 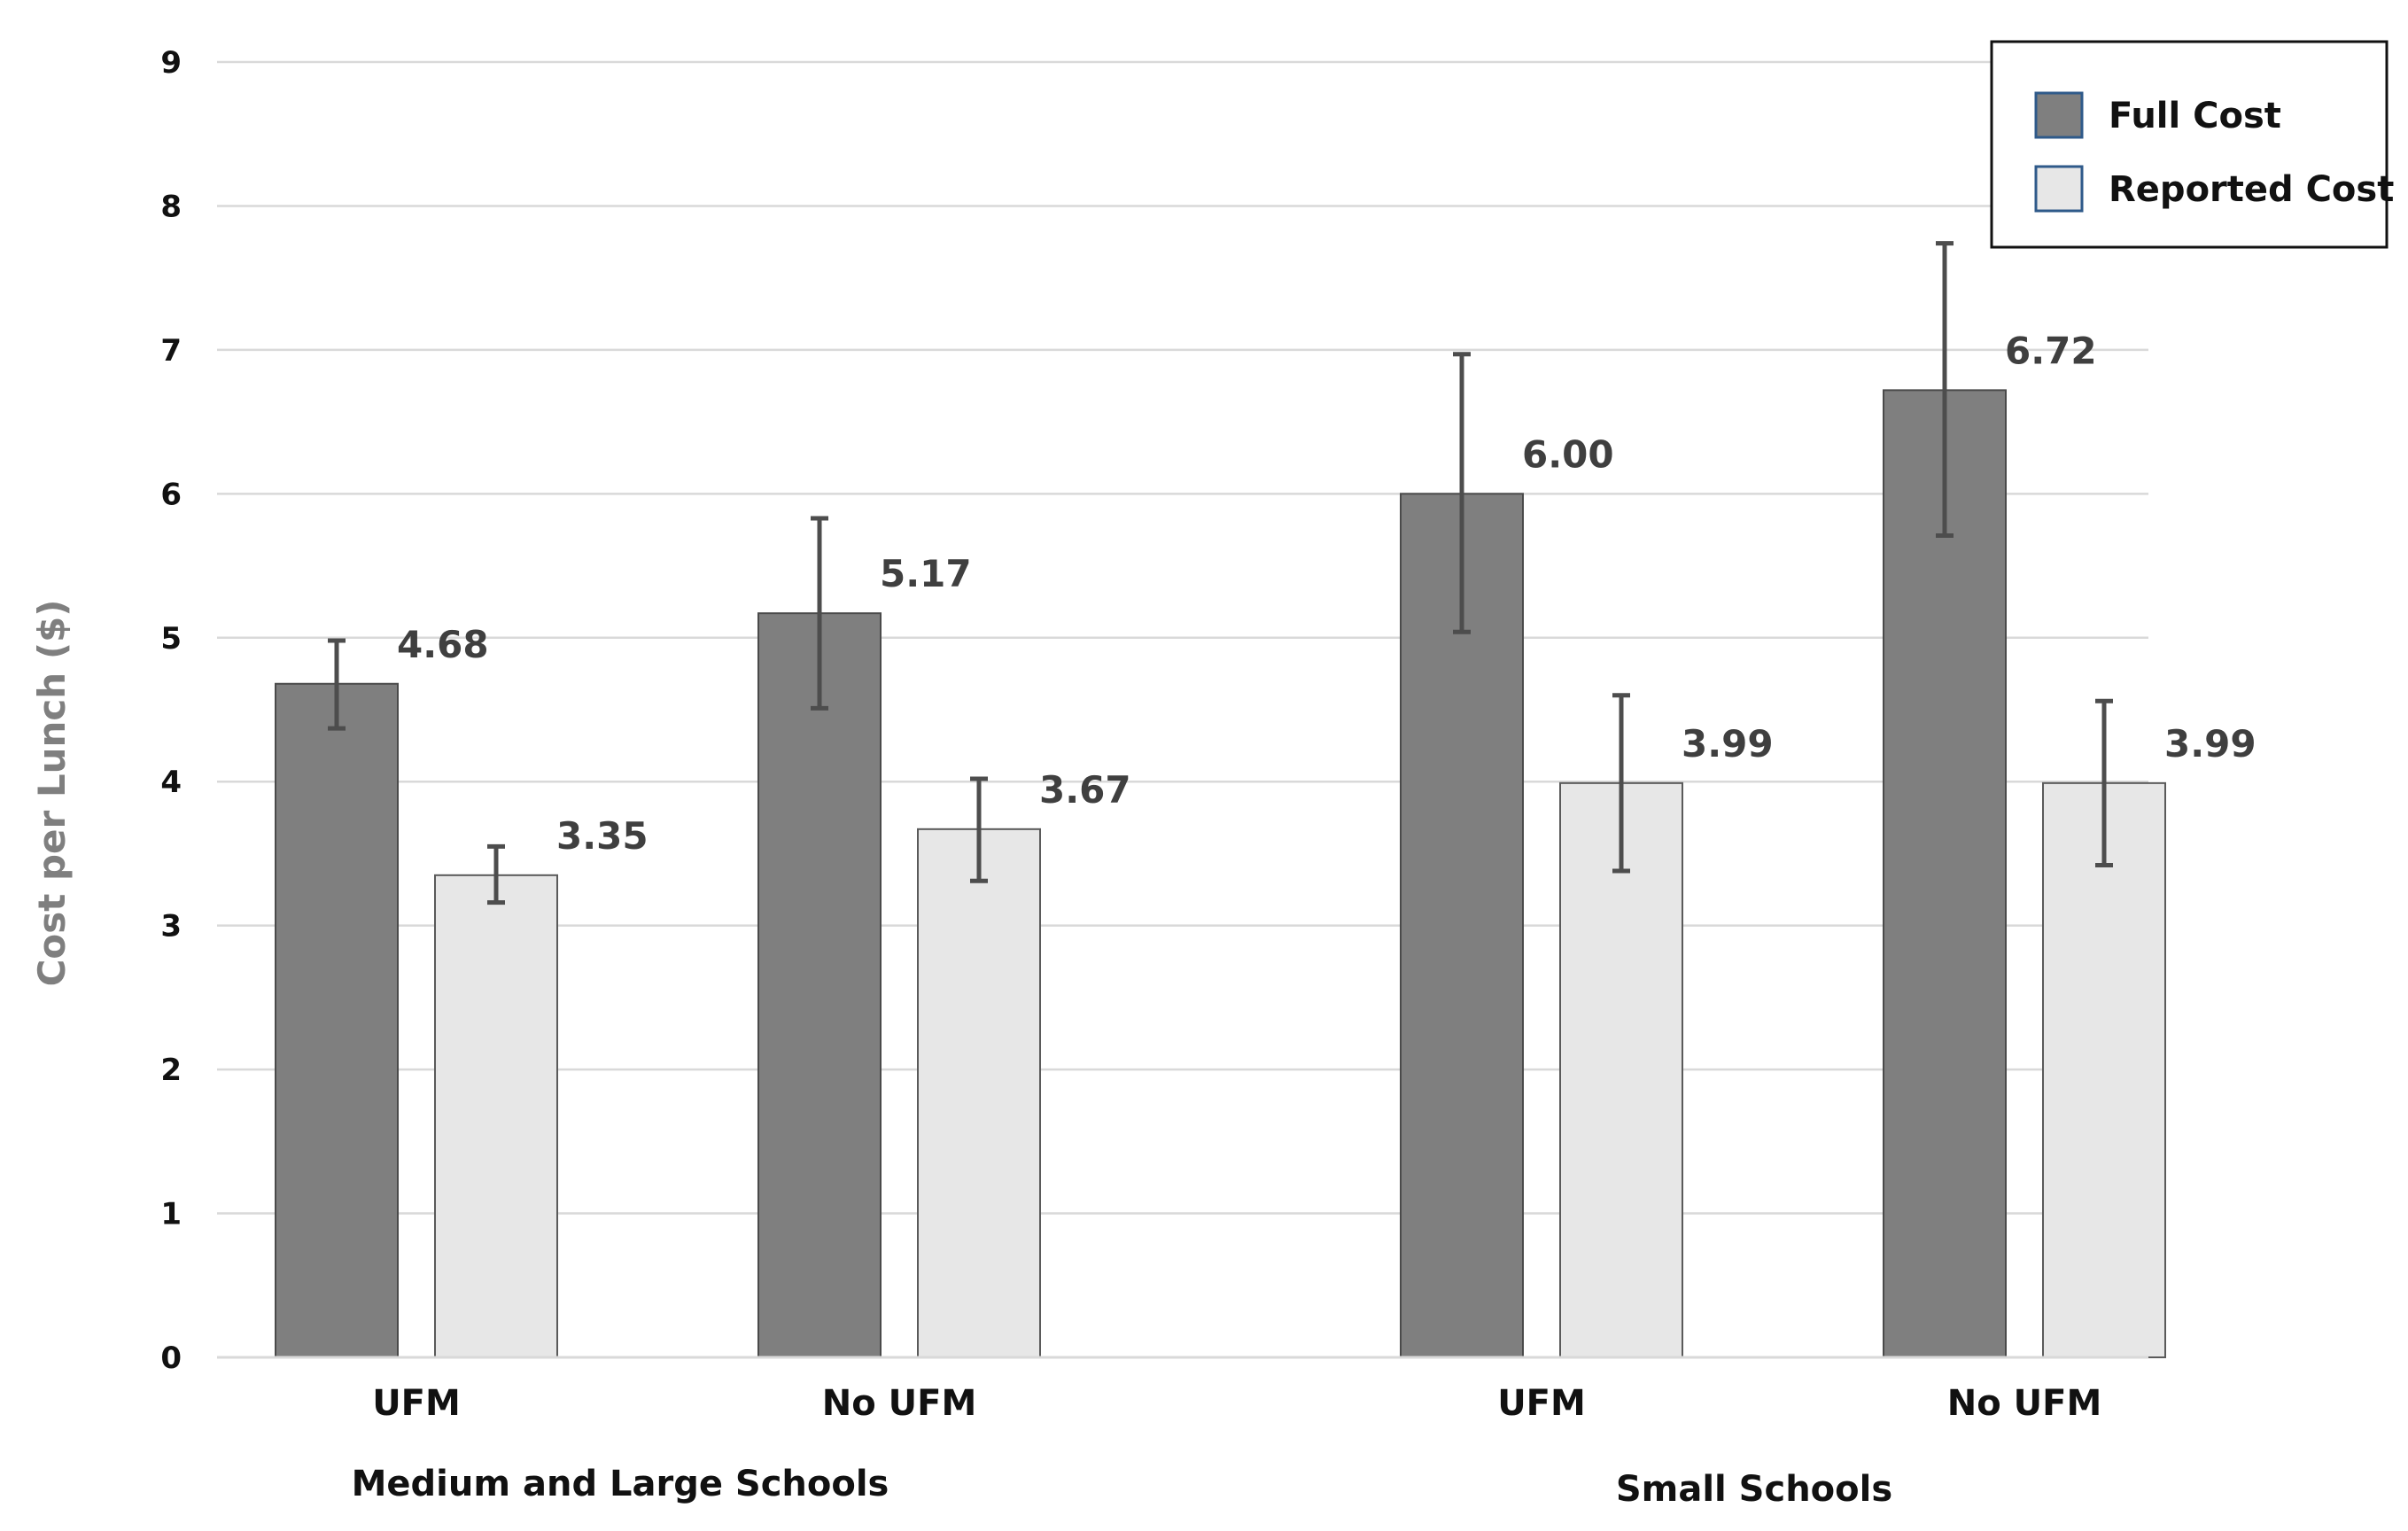 I want to click on y-tick-label-2: 2, so click(x=171, y=1070).